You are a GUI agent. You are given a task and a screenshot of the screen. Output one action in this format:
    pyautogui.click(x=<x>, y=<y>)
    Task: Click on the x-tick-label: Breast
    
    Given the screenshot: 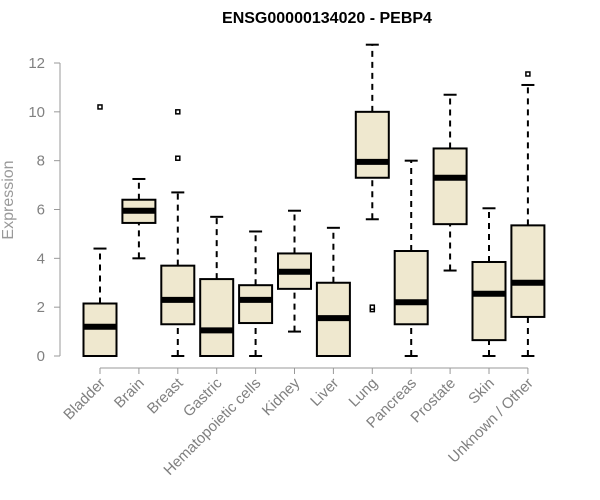 What is the action you would take?
    pyautogui.click(x=165, y=395)
    